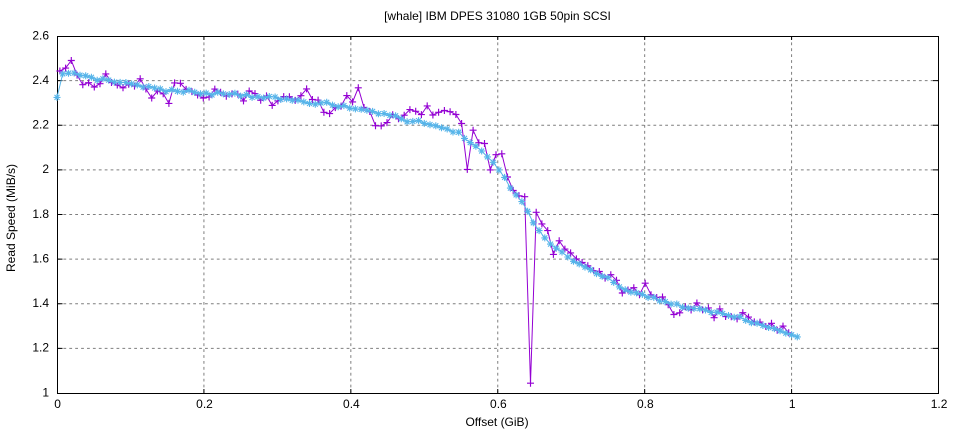 This screenshot has width=960, height=437. Describe the element at coordinates (40, 80) in the screenshot. I see `svg-text: 2.4` at that location.